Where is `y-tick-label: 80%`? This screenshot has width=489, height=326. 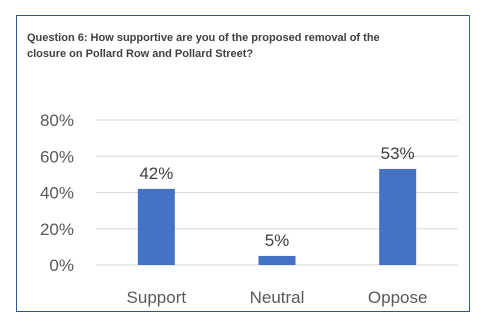
y-tick-label: 80% is located at coordinates (57, 120).